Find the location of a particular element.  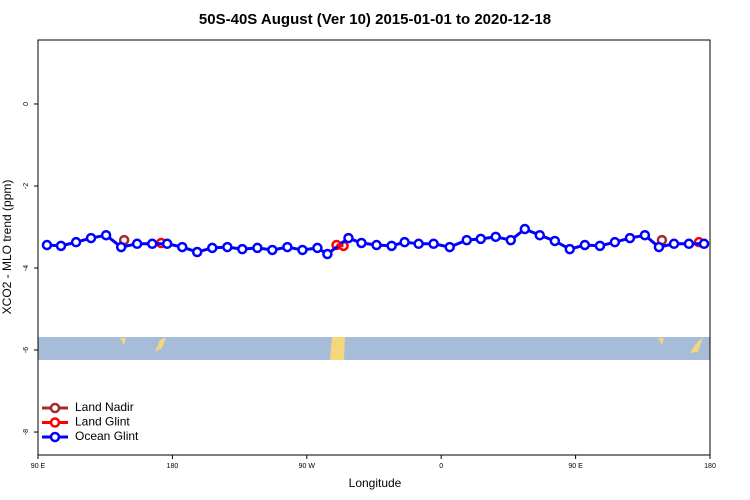

series-segment is located at coordinates (340, 245).